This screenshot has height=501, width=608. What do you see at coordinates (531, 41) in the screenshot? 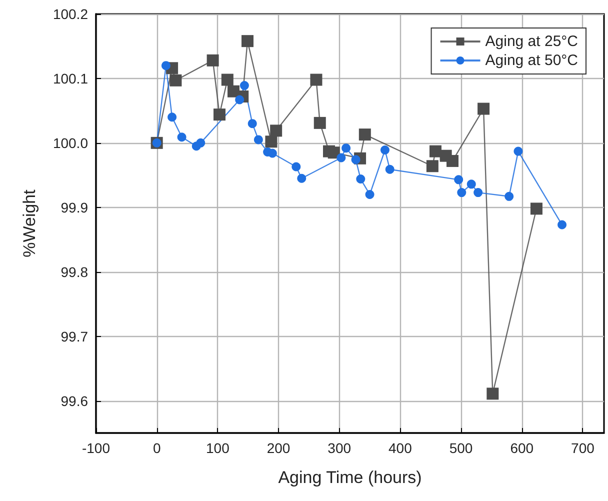
I see `legend-label: Aging at 25°C` at bounding box center [531, 41].